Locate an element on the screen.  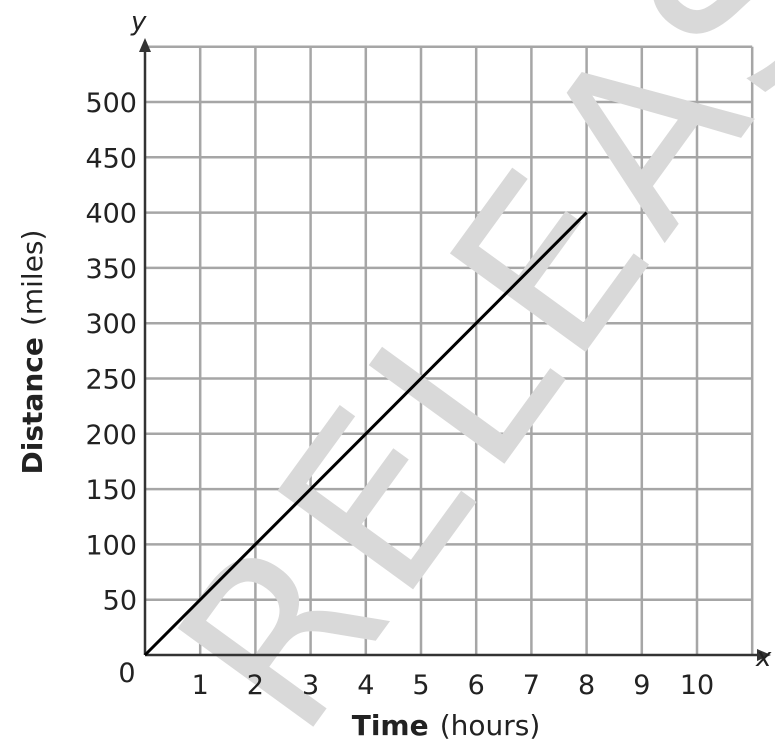
y-axis-label-bold: Distance is located at coordinates (32, 405).